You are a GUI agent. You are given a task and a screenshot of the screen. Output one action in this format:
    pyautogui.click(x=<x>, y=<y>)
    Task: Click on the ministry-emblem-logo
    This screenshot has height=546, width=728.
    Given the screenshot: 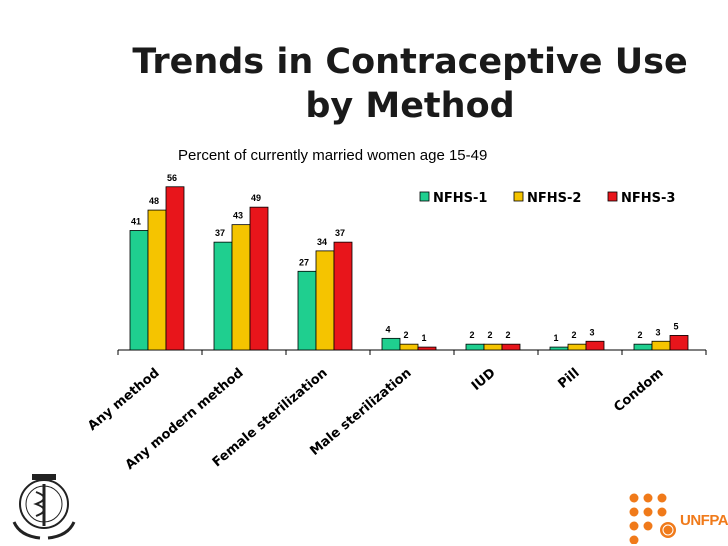 What is the action you would take?
    pyautogui.click(x=44, y=507)
    